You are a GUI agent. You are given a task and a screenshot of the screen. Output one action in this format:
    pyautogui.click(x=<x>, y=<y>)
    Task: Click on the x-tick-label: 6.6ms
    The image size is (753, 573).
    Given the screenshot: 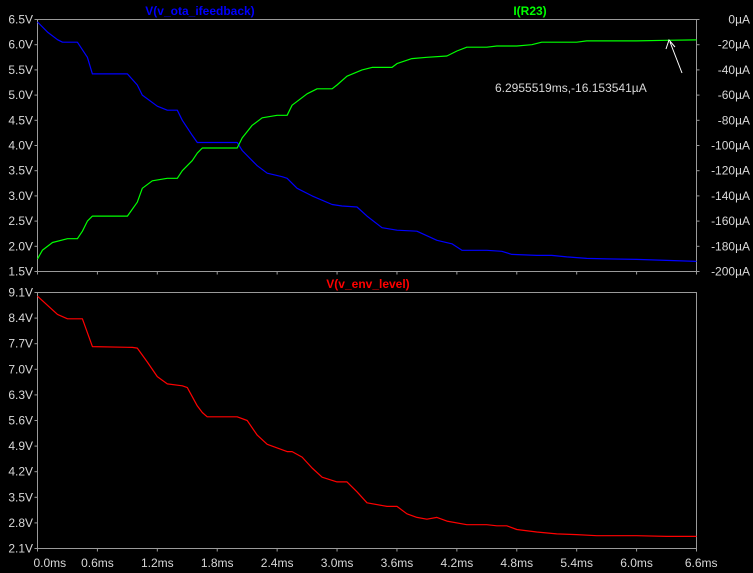 What is the action you would take?
    pyautogui.click(x=701, y=563)
    